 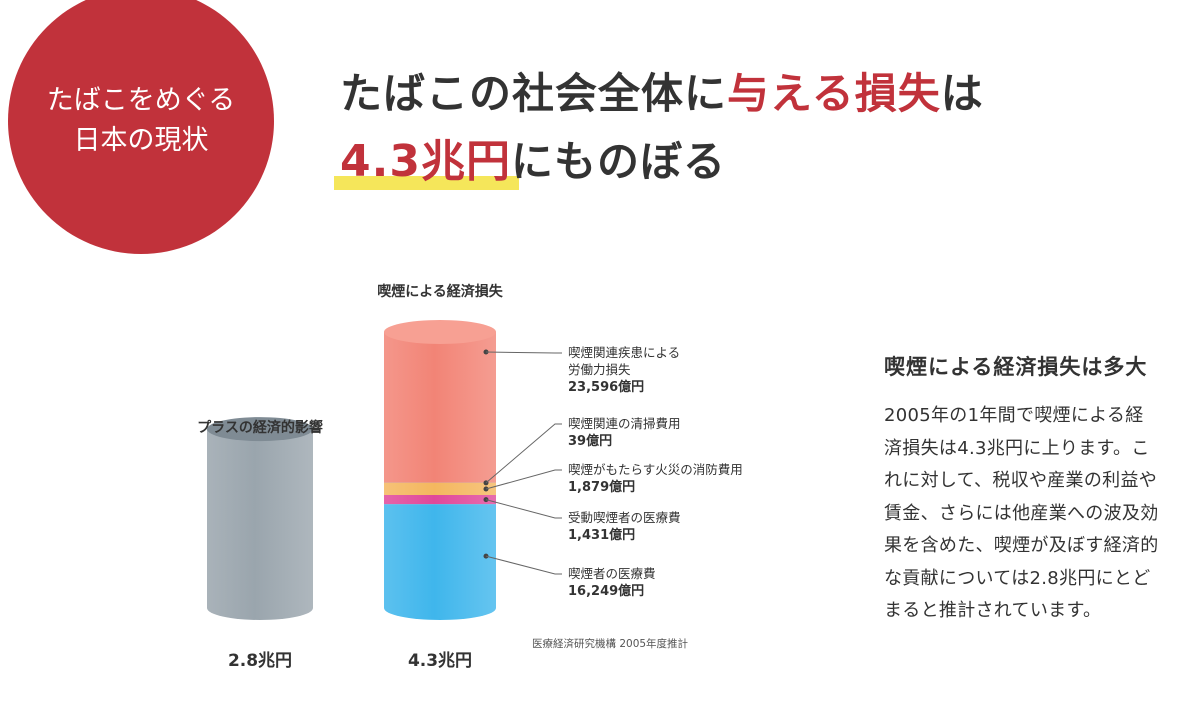 What do you see at coordinates (993, 610) in the screenshot?
I see `side-body-line: まると推計されています。` at bounding box center [993, 610].